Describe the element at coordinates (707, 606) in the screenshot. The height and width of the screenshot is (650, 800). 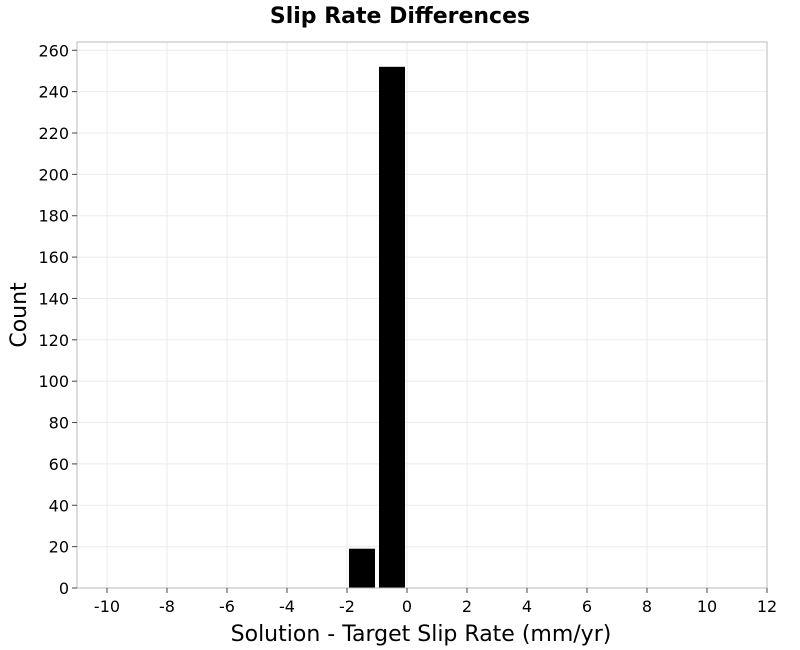
I see `x-tick-label: 10` at that location.